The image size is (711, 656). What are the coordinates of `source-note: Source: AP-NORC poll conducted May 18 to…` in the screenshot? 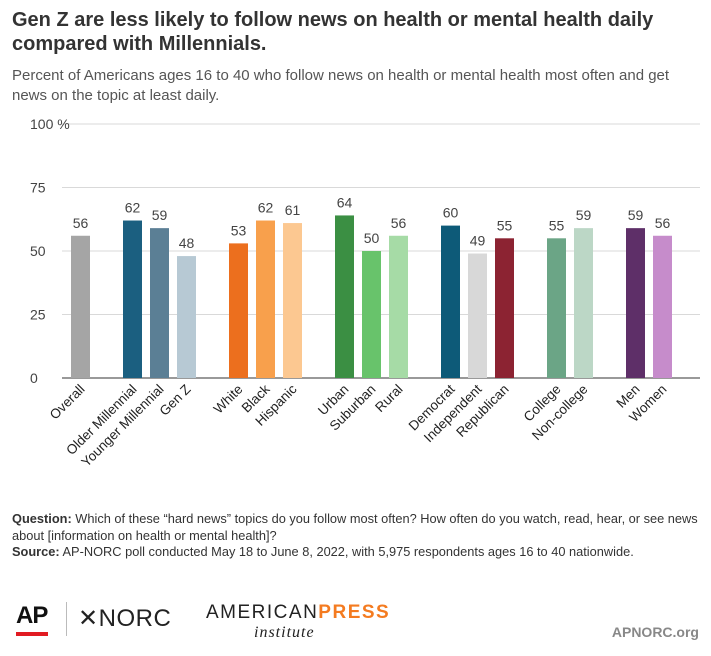 It's located at (359, 552).